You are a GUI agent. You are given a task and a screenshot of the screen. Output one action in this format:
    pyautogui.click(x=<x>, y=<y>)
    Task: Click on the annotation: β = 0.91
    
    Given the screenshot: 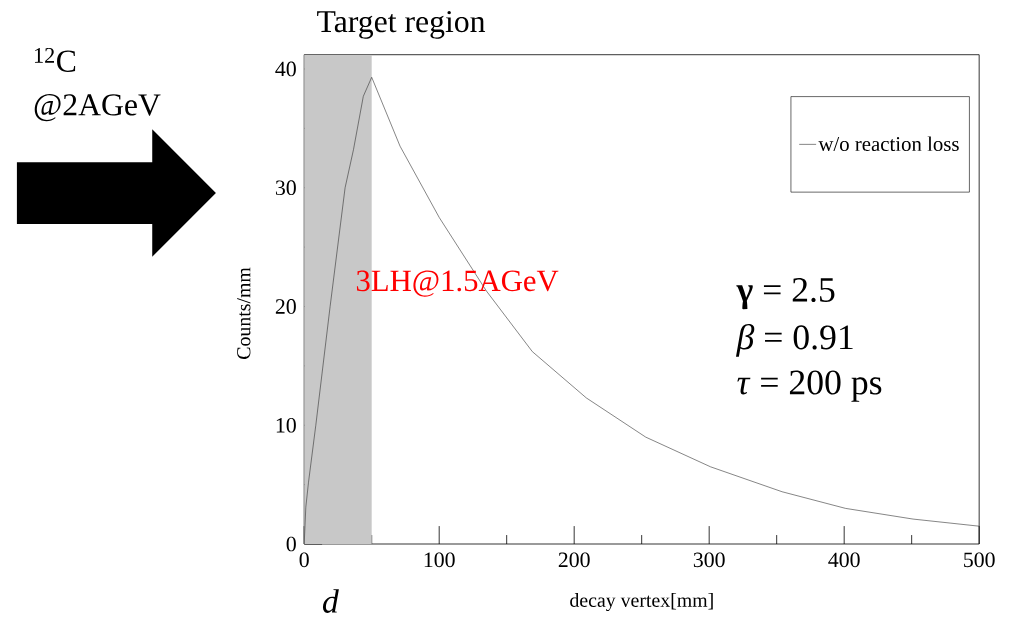 What is the action you would take?
    pyautogui.click(x=794, y=340)
    